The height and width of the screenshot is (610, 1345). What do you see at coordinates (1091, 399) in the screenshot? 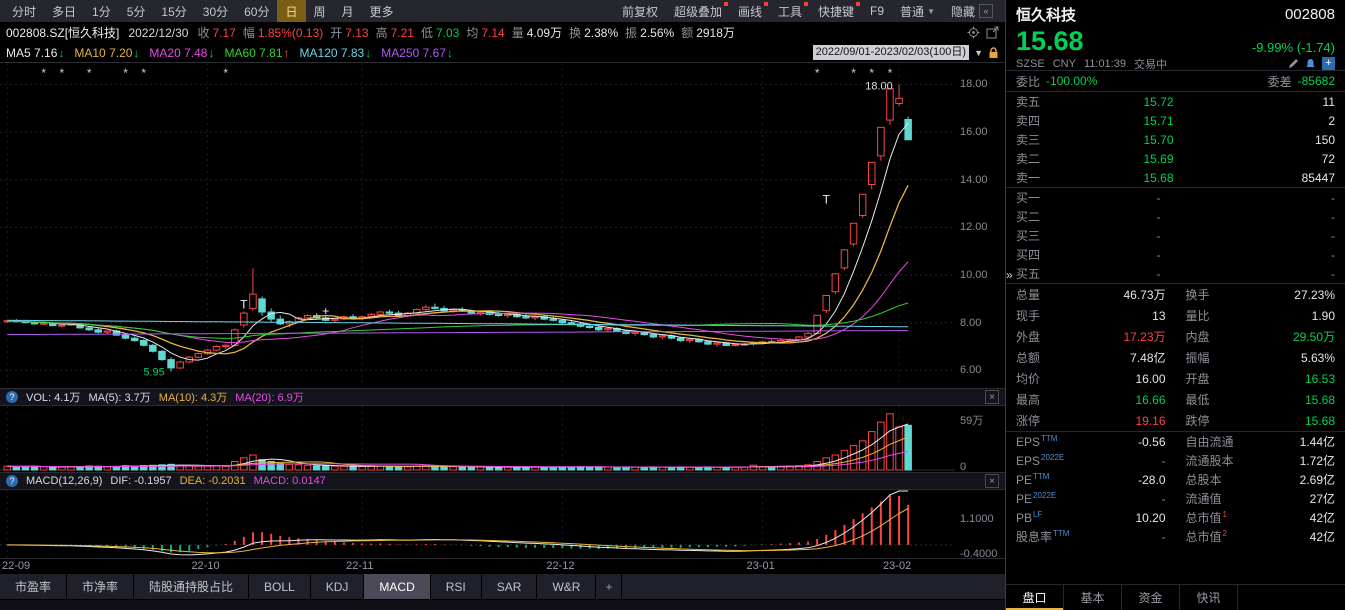
I see `stat-cell: 最高 16.66` at bounding box center [1091, 399].